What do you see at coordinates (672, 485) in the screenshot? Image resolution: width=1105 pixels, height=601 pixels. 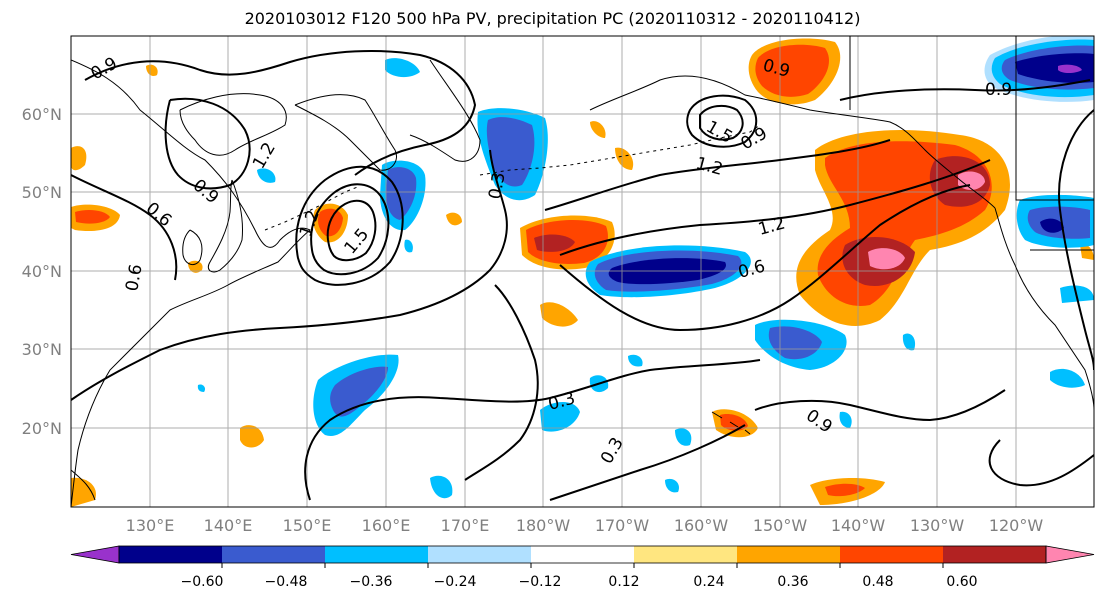 I see `shade-negative-s6` at bounding box center [672, 485].